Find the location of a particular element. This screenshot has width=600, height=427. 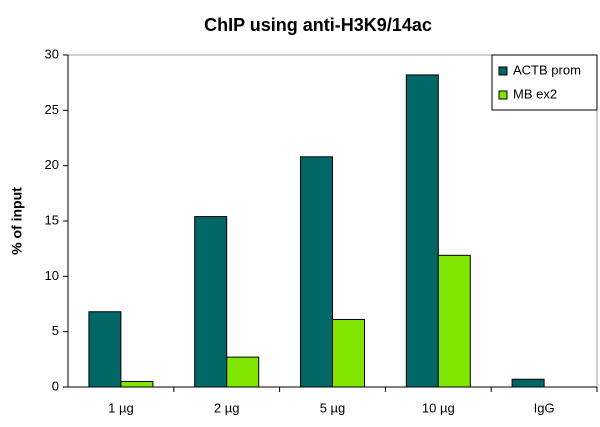

x-tick-label: 1 µg is located at coordinates (121, 407).